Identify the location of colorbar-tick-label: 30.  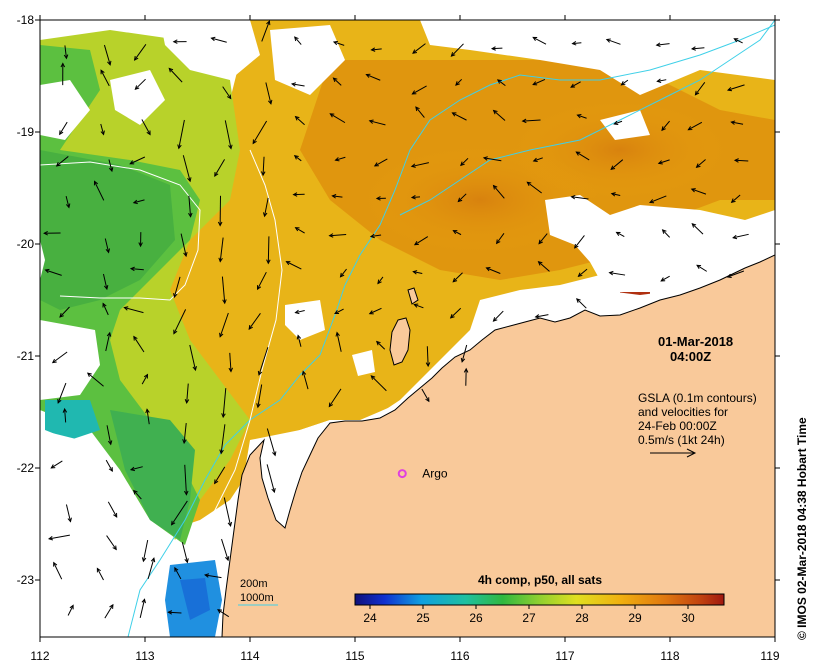
(688, 618).